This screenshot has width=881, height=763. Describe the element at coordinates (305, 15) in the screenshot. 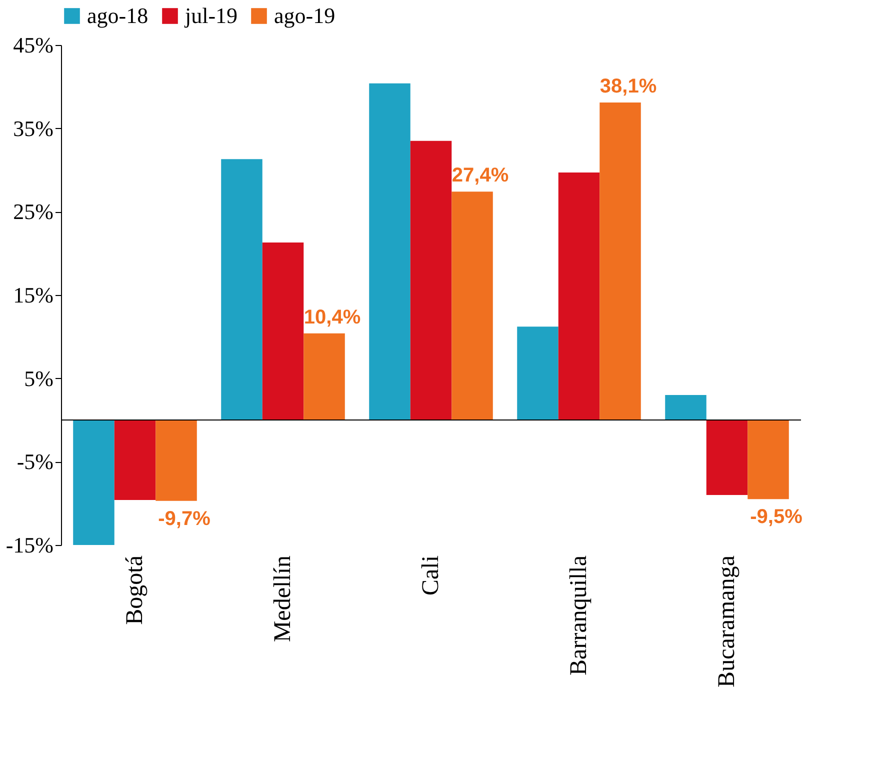

I see `legend-label: ago-19` at that location.